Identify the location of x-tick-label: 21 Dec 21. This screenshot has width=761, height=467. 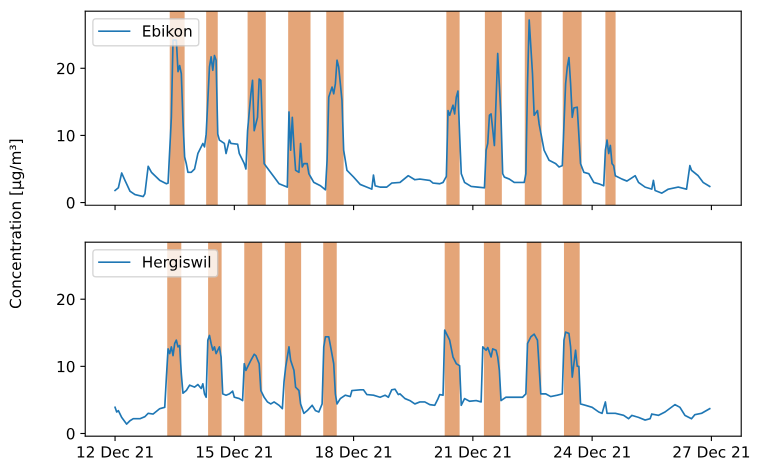
(472, 452).